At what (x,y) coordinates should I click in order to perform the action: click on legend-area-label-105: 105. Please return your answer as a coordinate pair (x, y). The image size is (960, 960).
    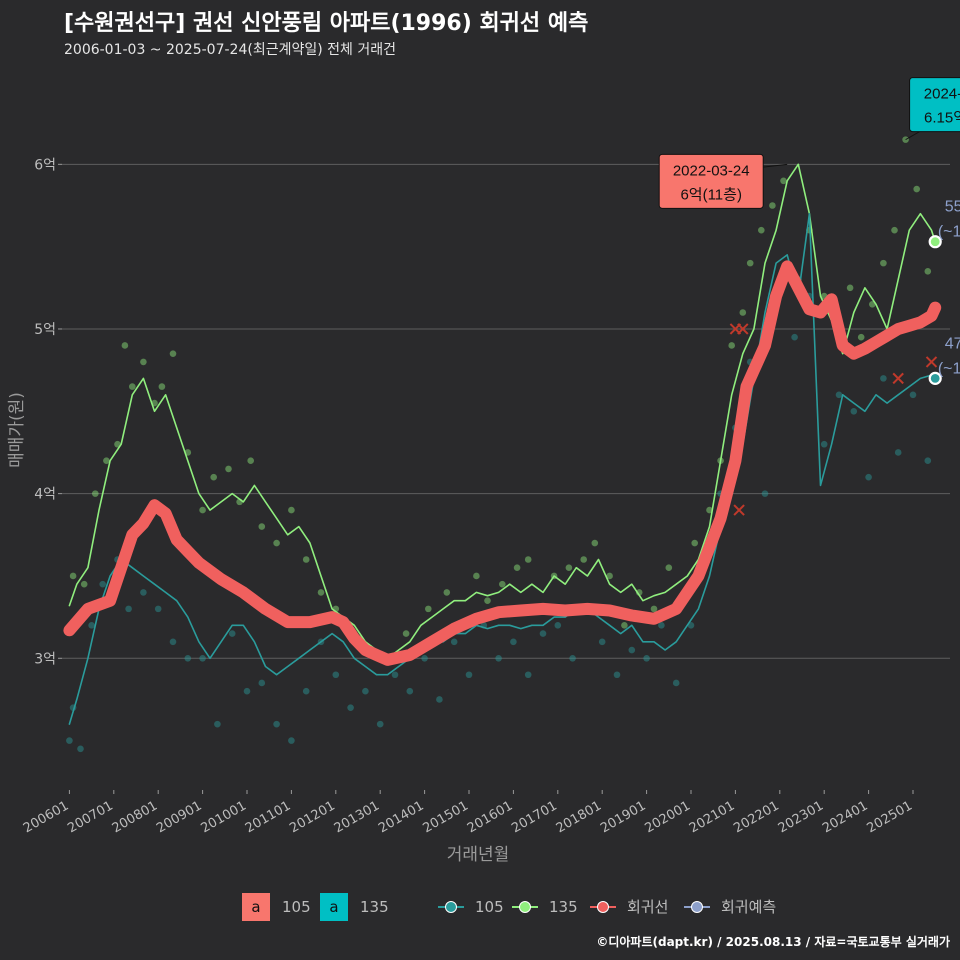
    Looking at the image, I should click on (296, 907).